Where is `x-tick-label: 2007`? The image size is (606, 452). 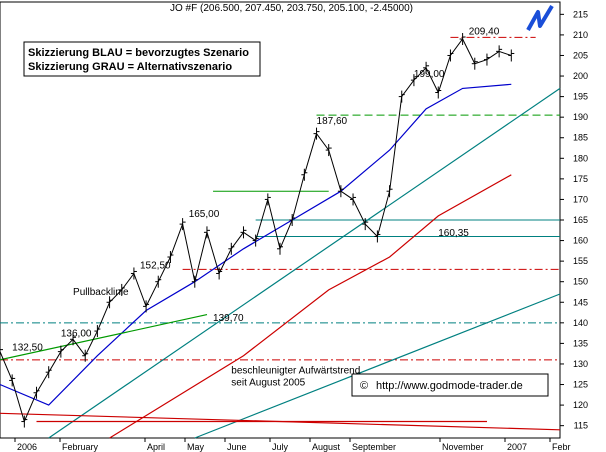
x-tick-label: 2007 is located at coordinates (517, 447).